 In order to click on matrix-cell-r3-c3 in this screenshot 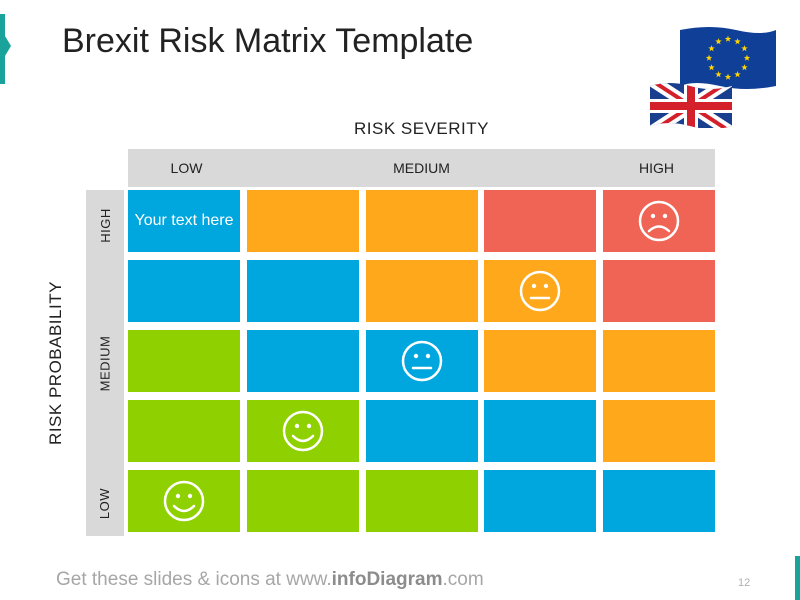, I will do `click(421, 361)`.